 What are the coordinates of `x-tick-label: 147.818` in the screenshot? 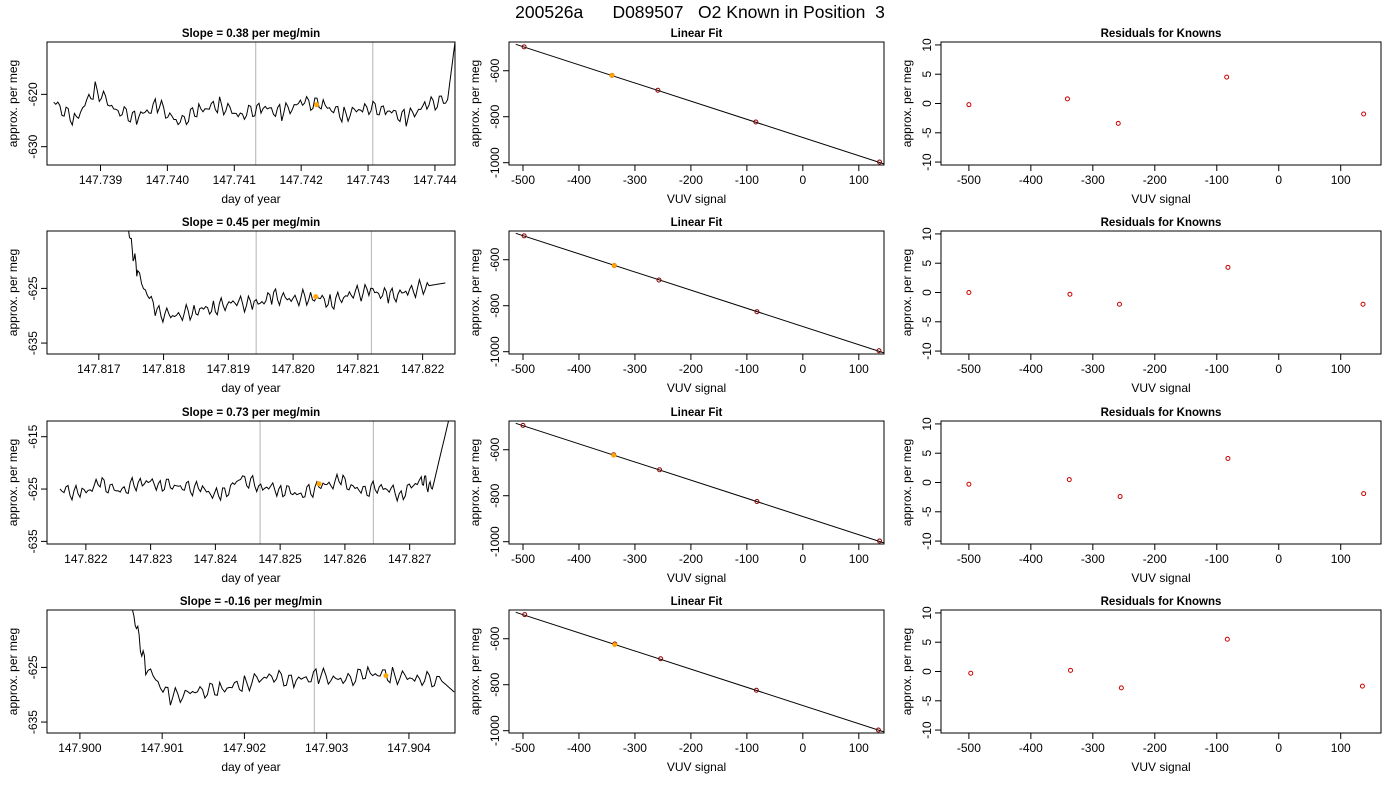 It's located at (164, 369).